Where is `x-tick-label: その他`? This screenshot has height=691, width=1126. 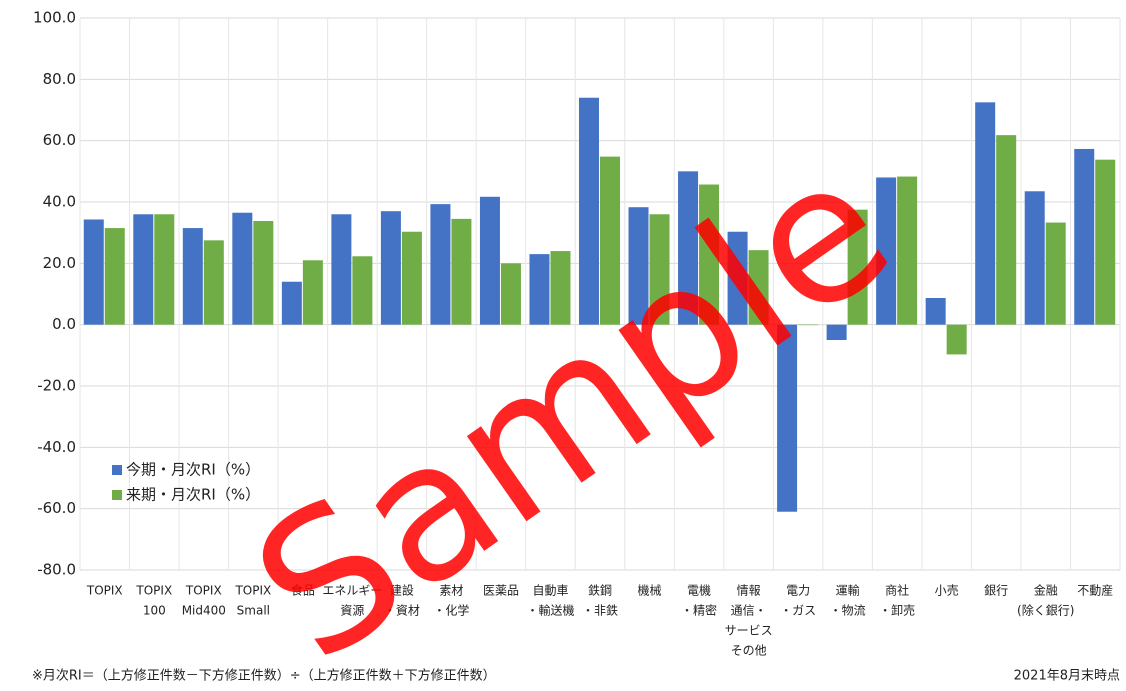 x-tick-label: その他 is located at coordinates (749, 651).